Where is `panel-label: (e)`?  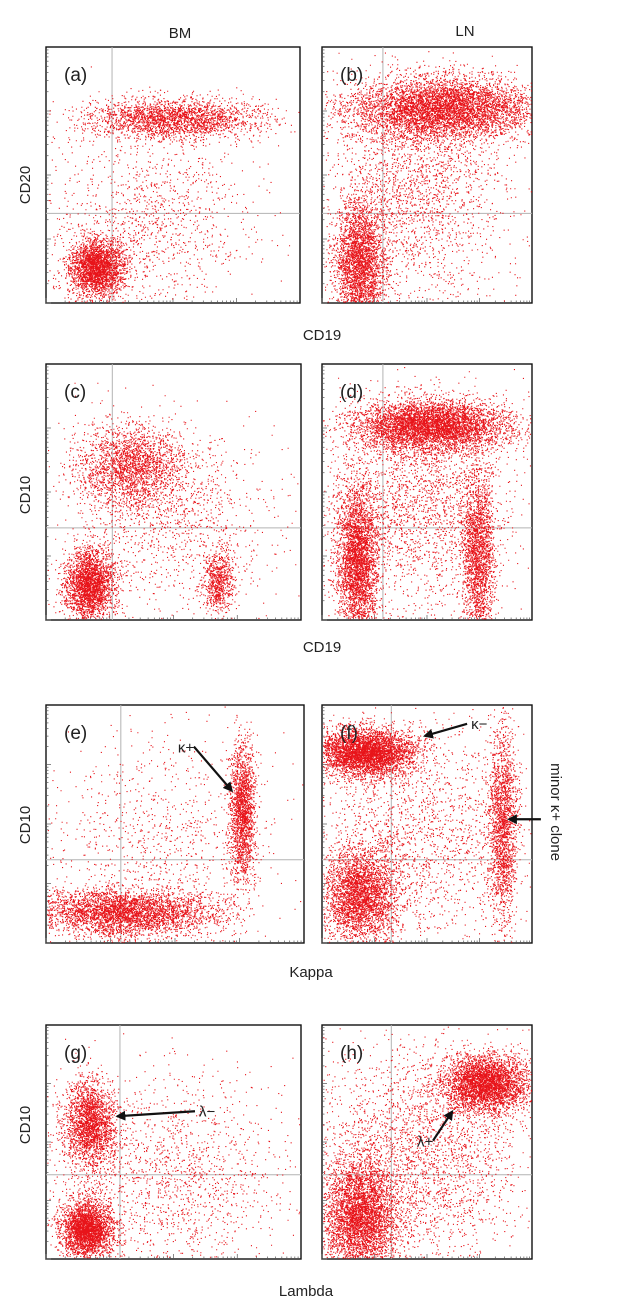
panel-label: (e) is located at coordinates (75, 733).